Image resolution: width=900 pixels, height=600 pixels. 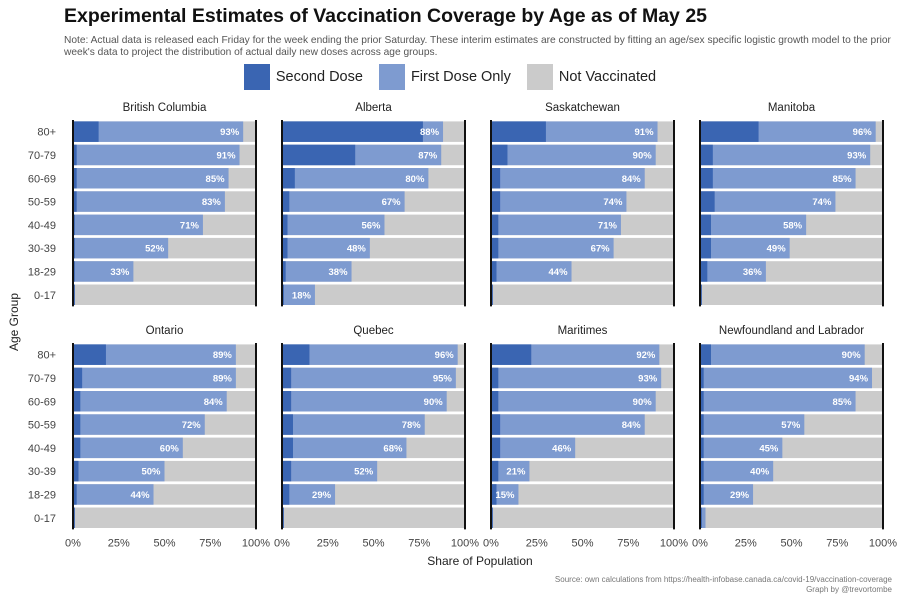 What do you see at coordinates (14, 322) in the screenshot?
I see `y-axis-label: Age Group` at bounding box center [14, 322].